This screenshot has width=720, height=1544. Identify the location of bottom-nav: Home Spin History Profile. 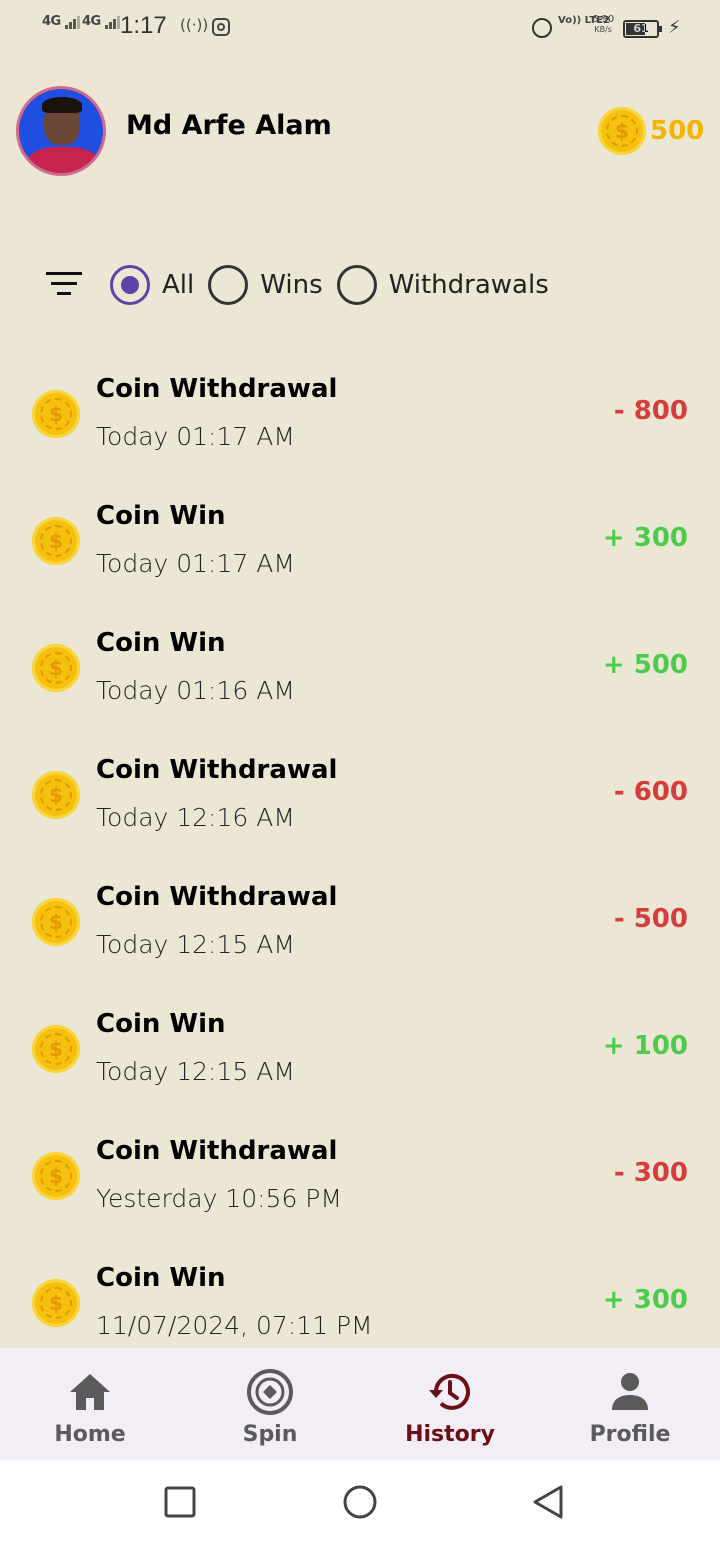
(360, 1404).